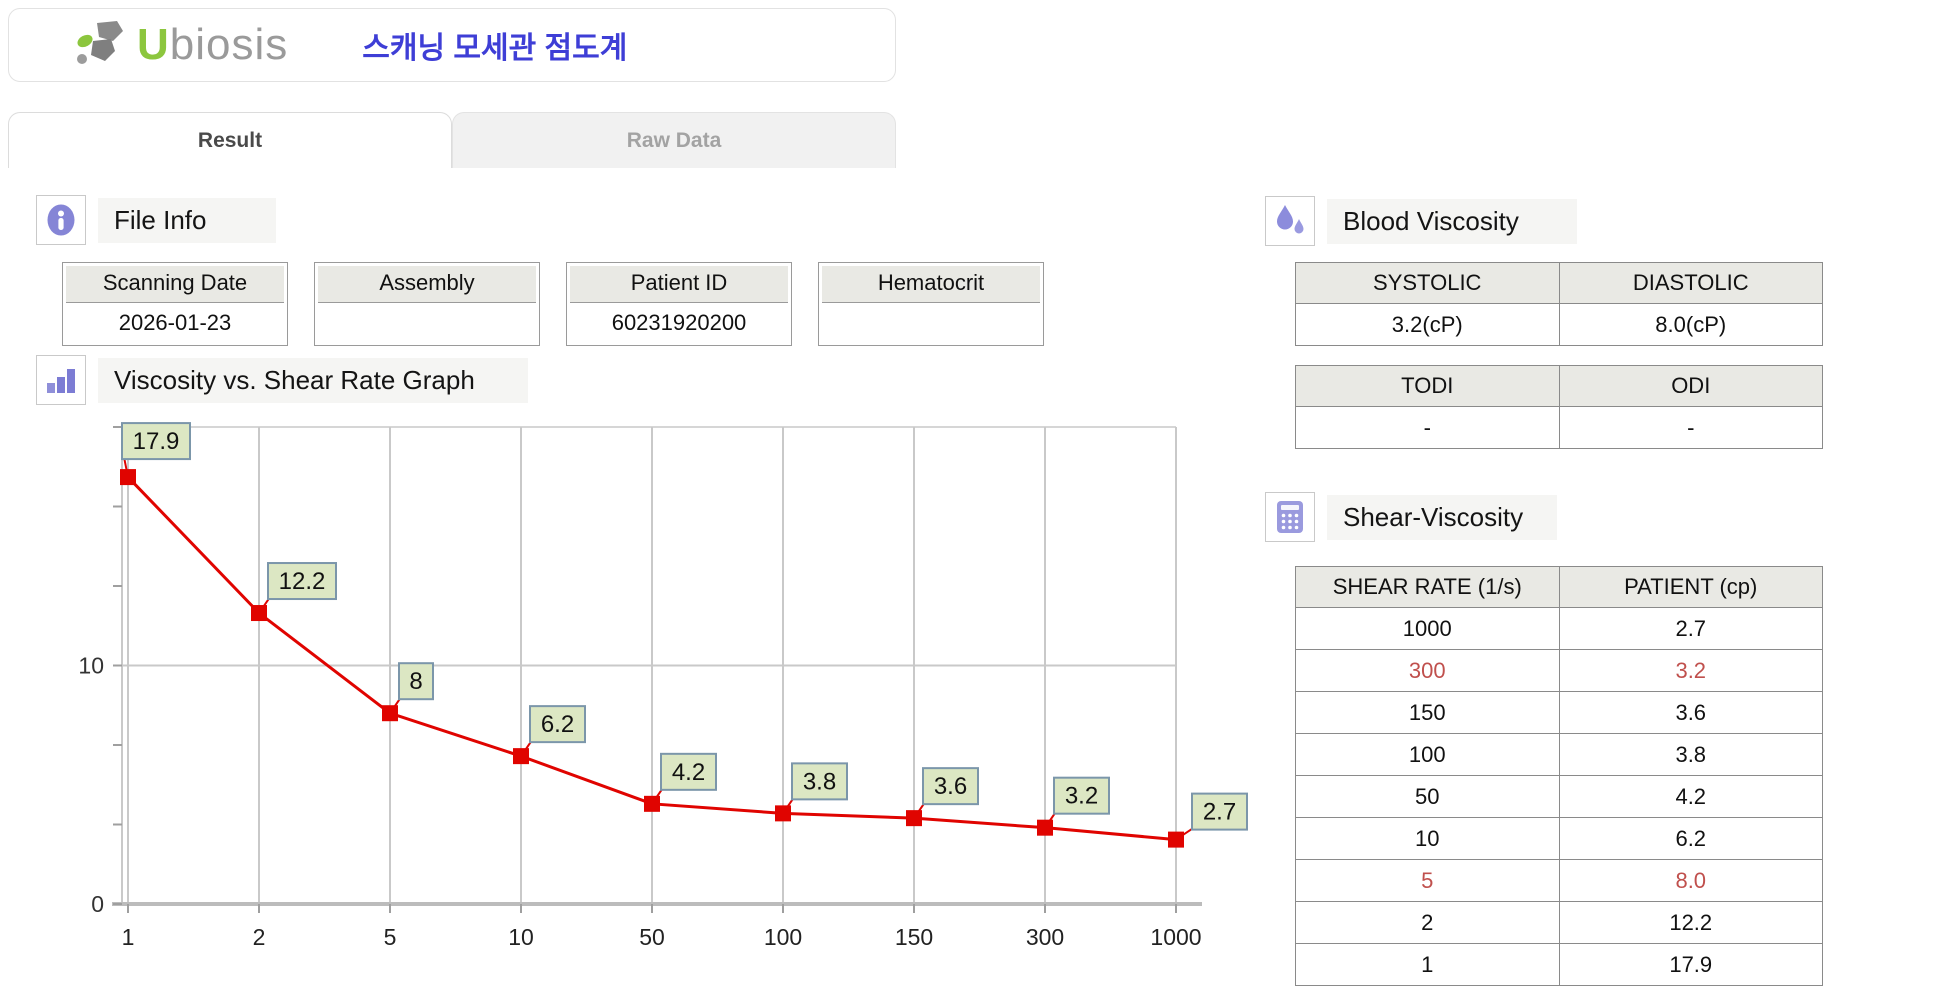 This screenshot has height=995, width=1943. Describe the element at coordinates (521, 937) in the screenshot. I see `x-axis-tick-label: 10` at that location.